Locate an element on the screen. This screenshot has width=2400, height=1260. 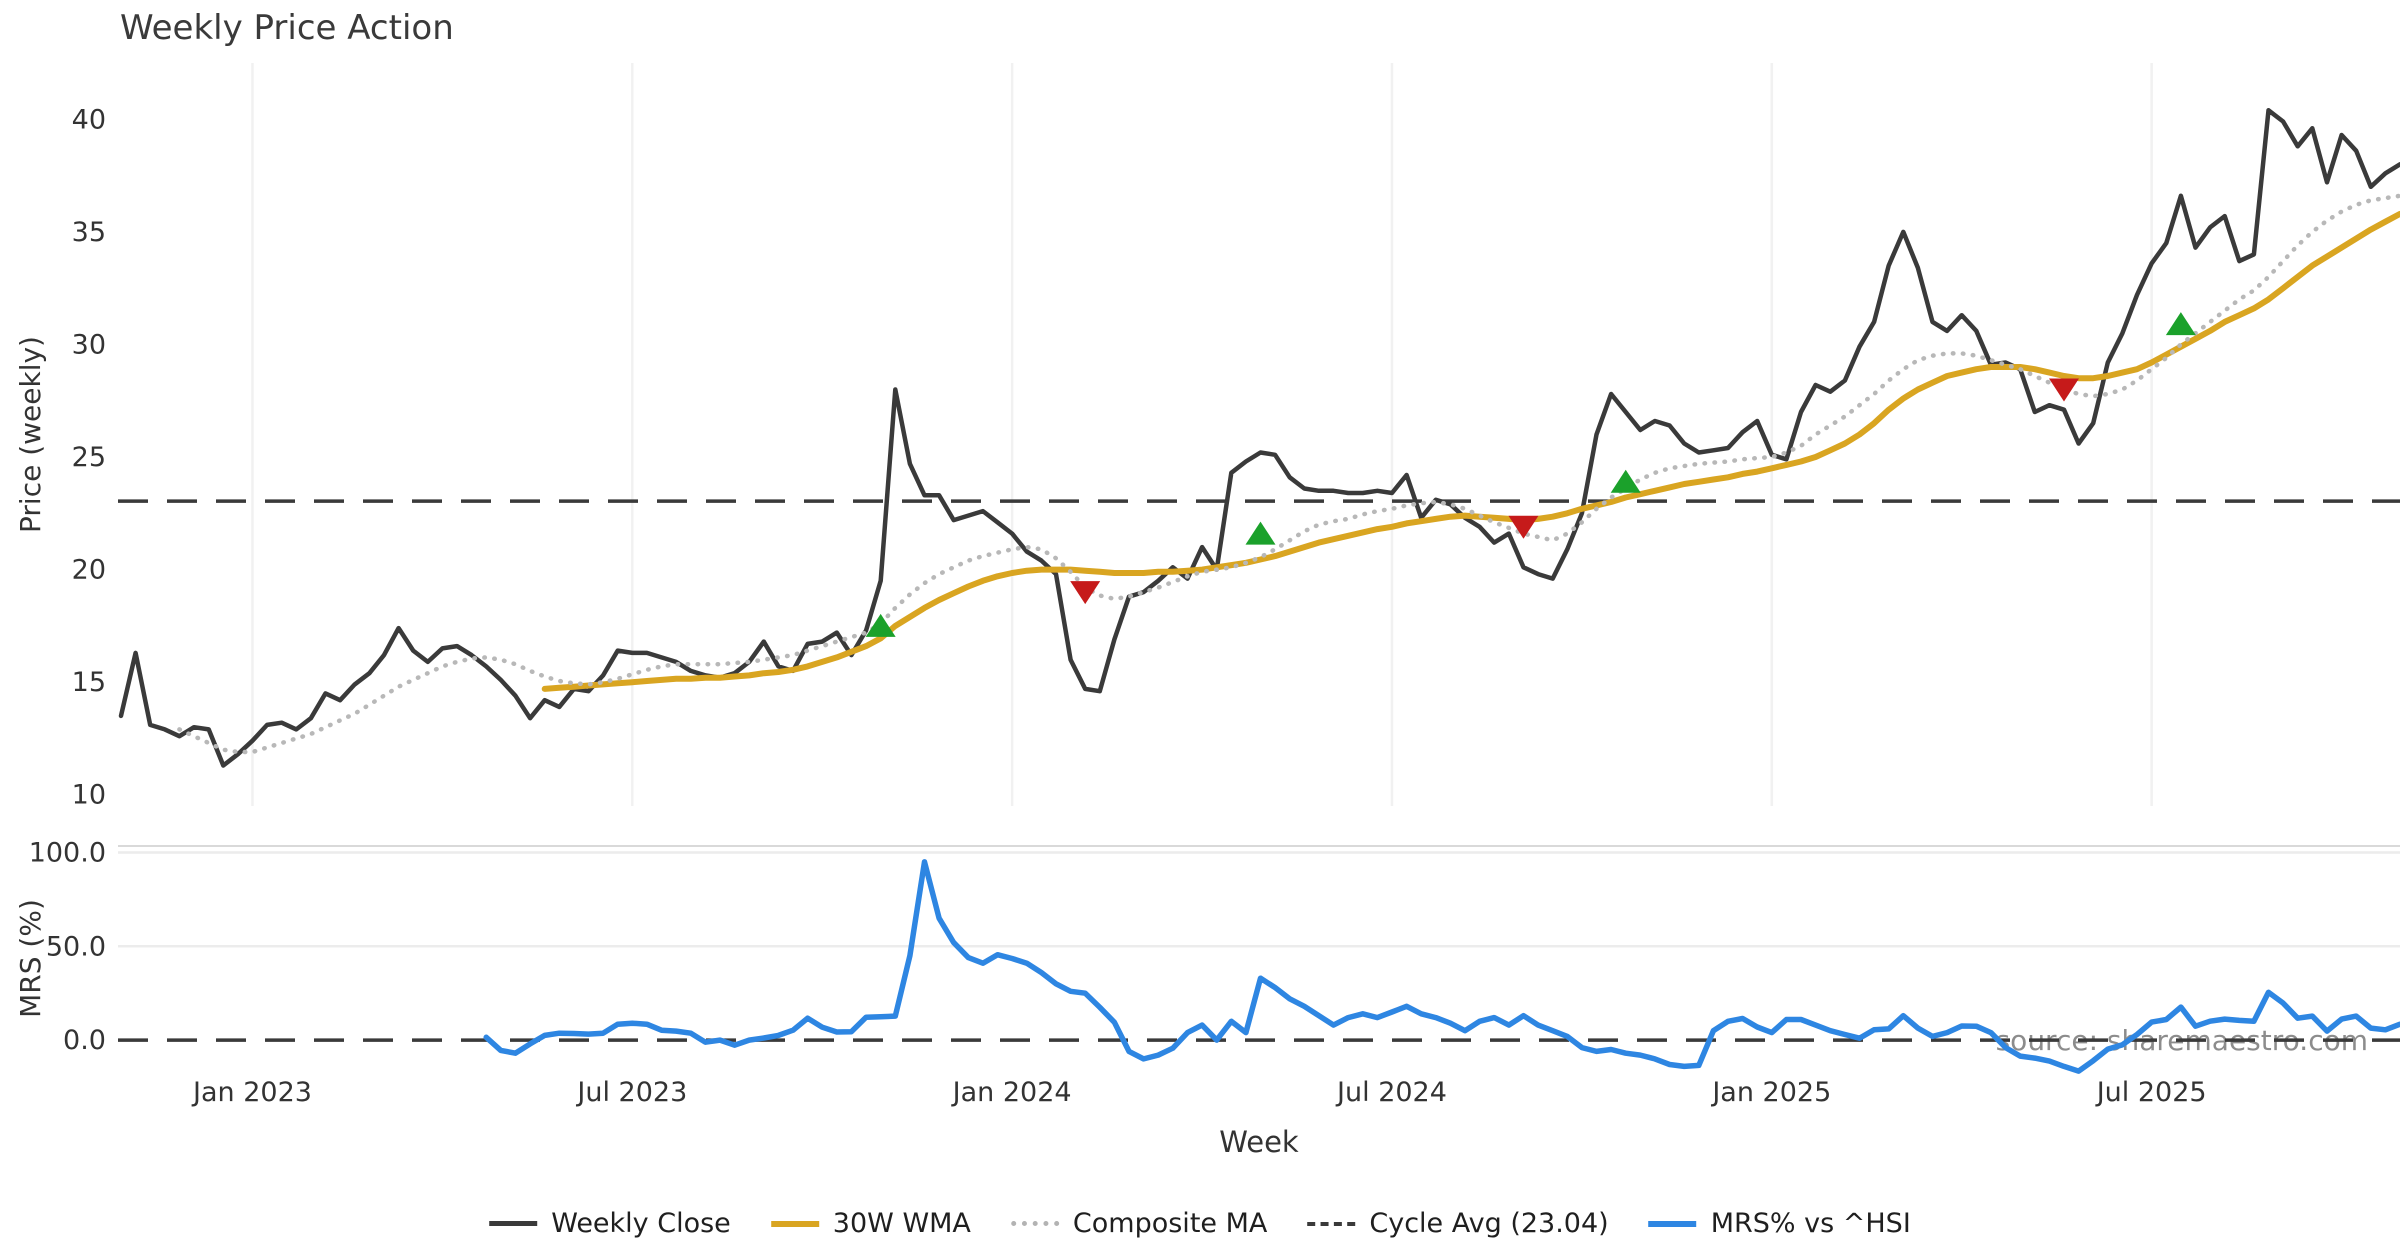
y-tick-label: 30 is located at coordinates (89, 344).